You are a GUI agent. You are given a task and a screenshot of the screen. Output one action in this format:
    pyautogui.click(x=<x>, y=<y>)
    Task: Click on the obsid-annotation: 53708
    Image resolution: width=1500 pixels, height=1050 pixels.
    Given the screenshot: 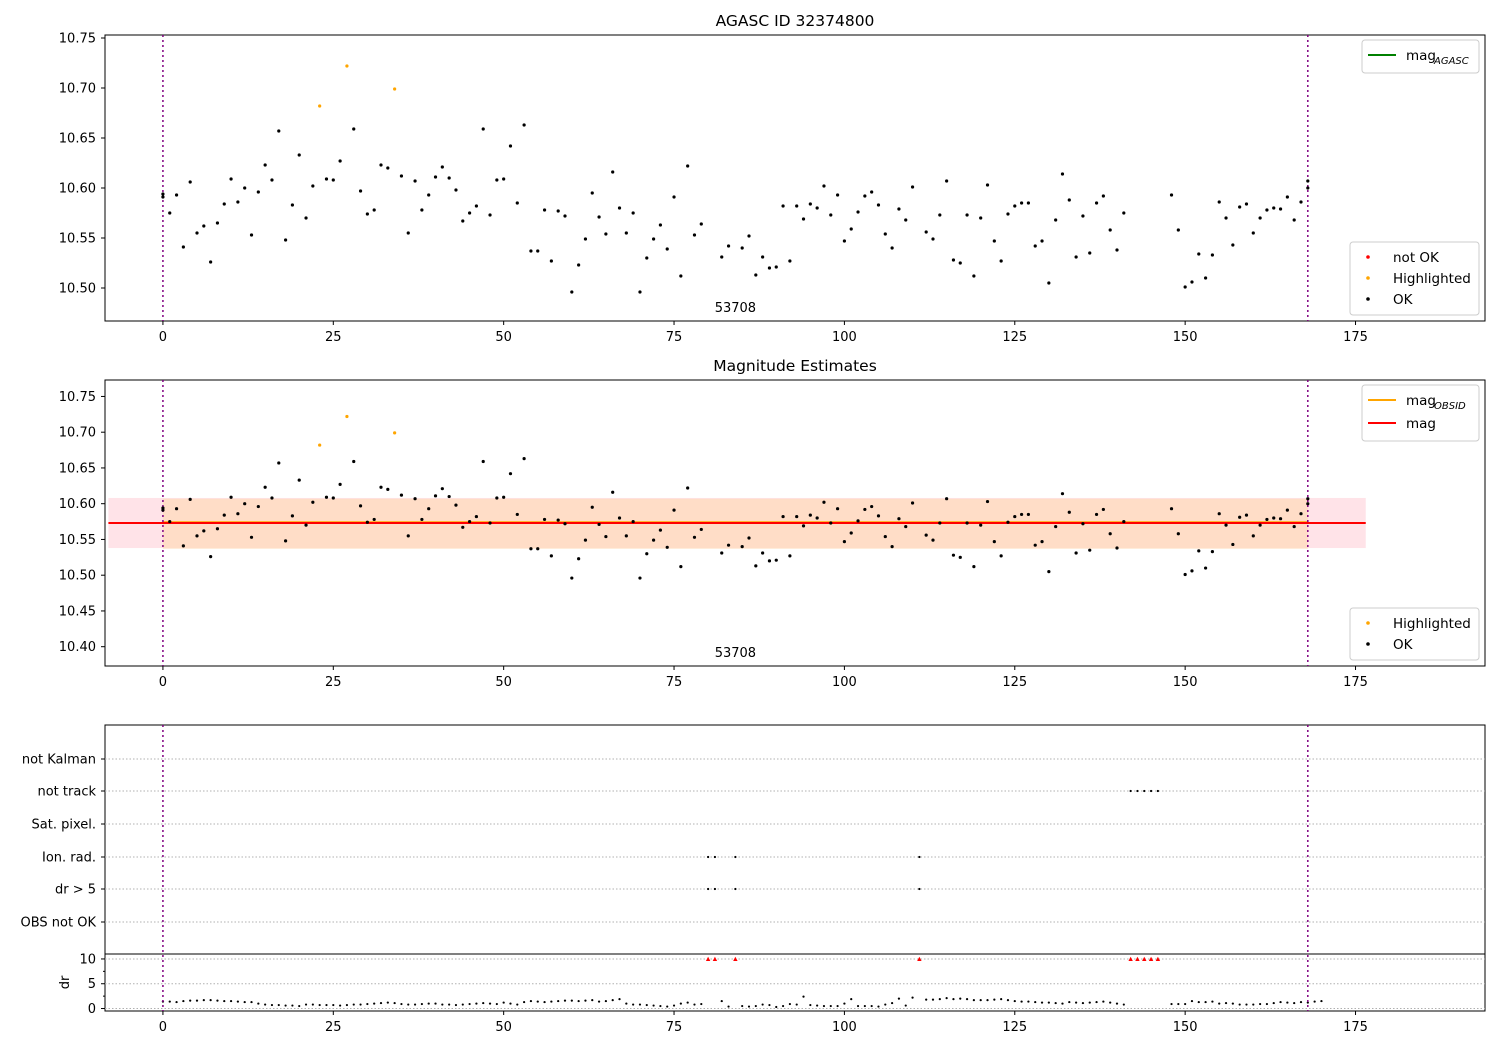 What is the action you would take?
    pyautogui.click(x=735, y=653)
    